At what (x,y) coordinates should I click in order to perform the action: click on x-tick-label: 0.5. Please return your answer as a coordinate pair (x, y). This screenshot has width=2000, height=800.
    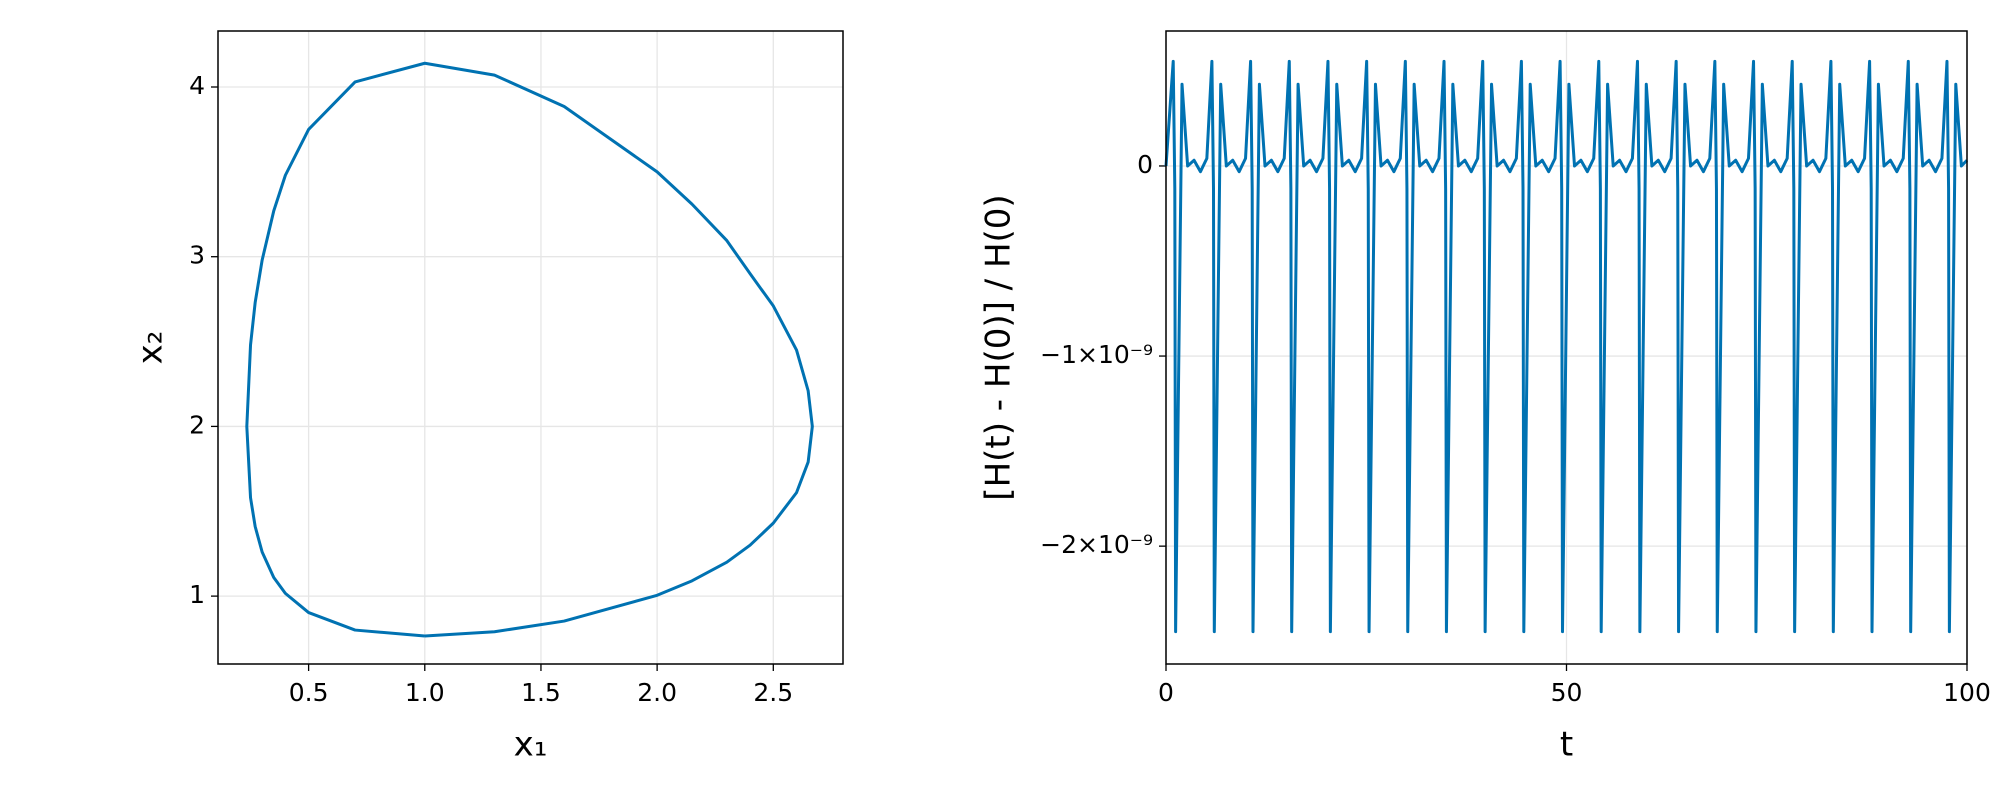
    Looking at the image, I should click on (309, 692).